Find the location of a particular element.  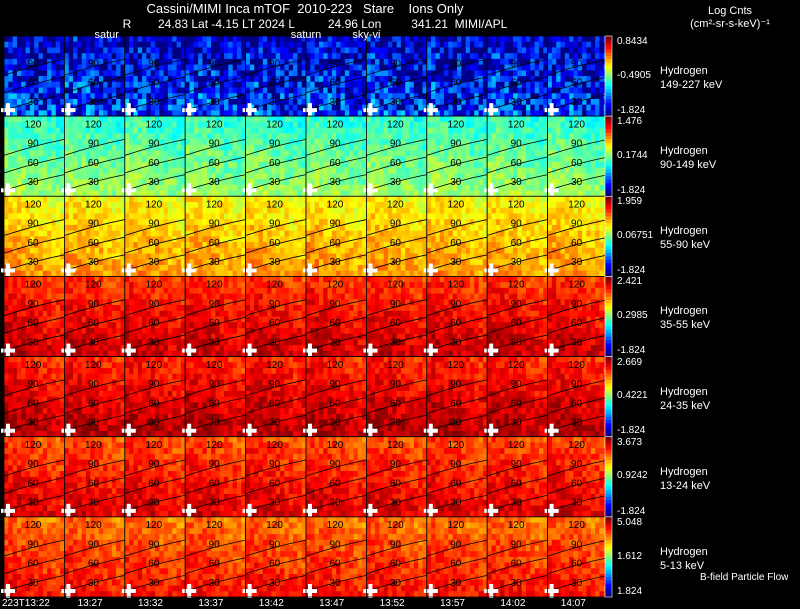

panel-r4-c0: 120 90 60 30 is located at coordinates (33, 397).